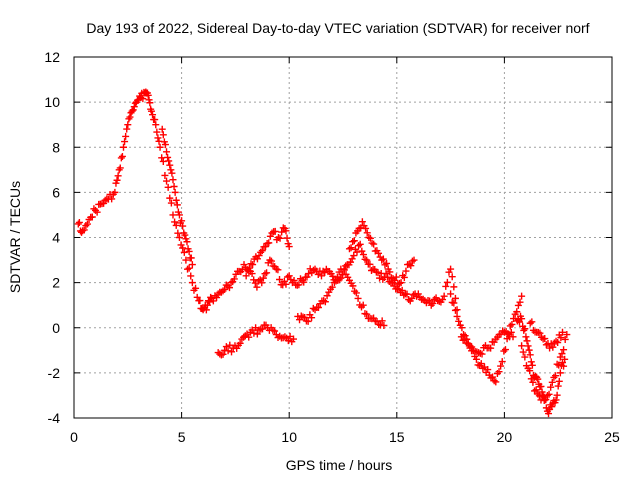  What do you see at coordinates (56, 192) in the screenshot?
I see `y-tick-label: 6` at bounding box center [56, 192].